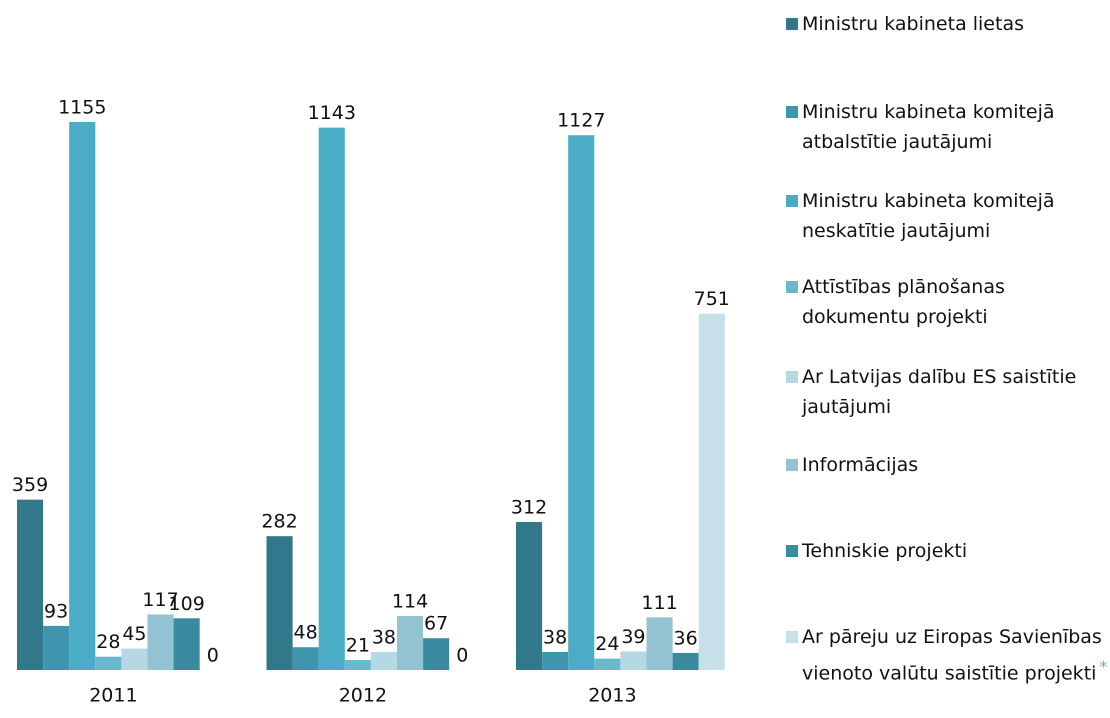  Describe the element at coordinates (903, 302) in the screenshot. I see `legend-label: Attīstības plānošanas dokumentu projekti` at that location.